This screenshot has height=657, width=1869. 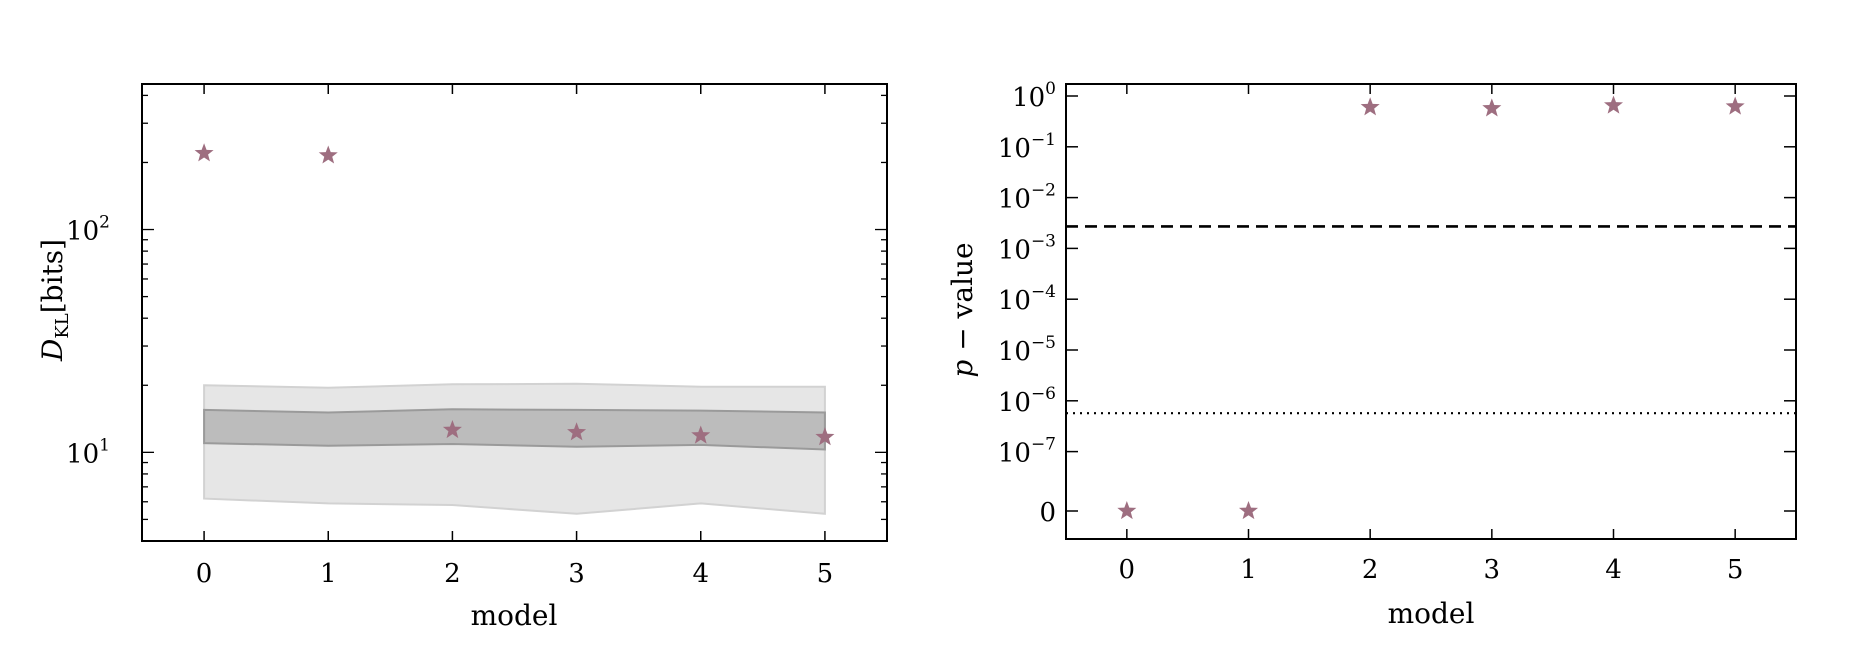 What do you see at coordinates (576, 574) in the screenshot?
I see `dkl-x-tick-label-3: 3` at bounding box center [576, 574].